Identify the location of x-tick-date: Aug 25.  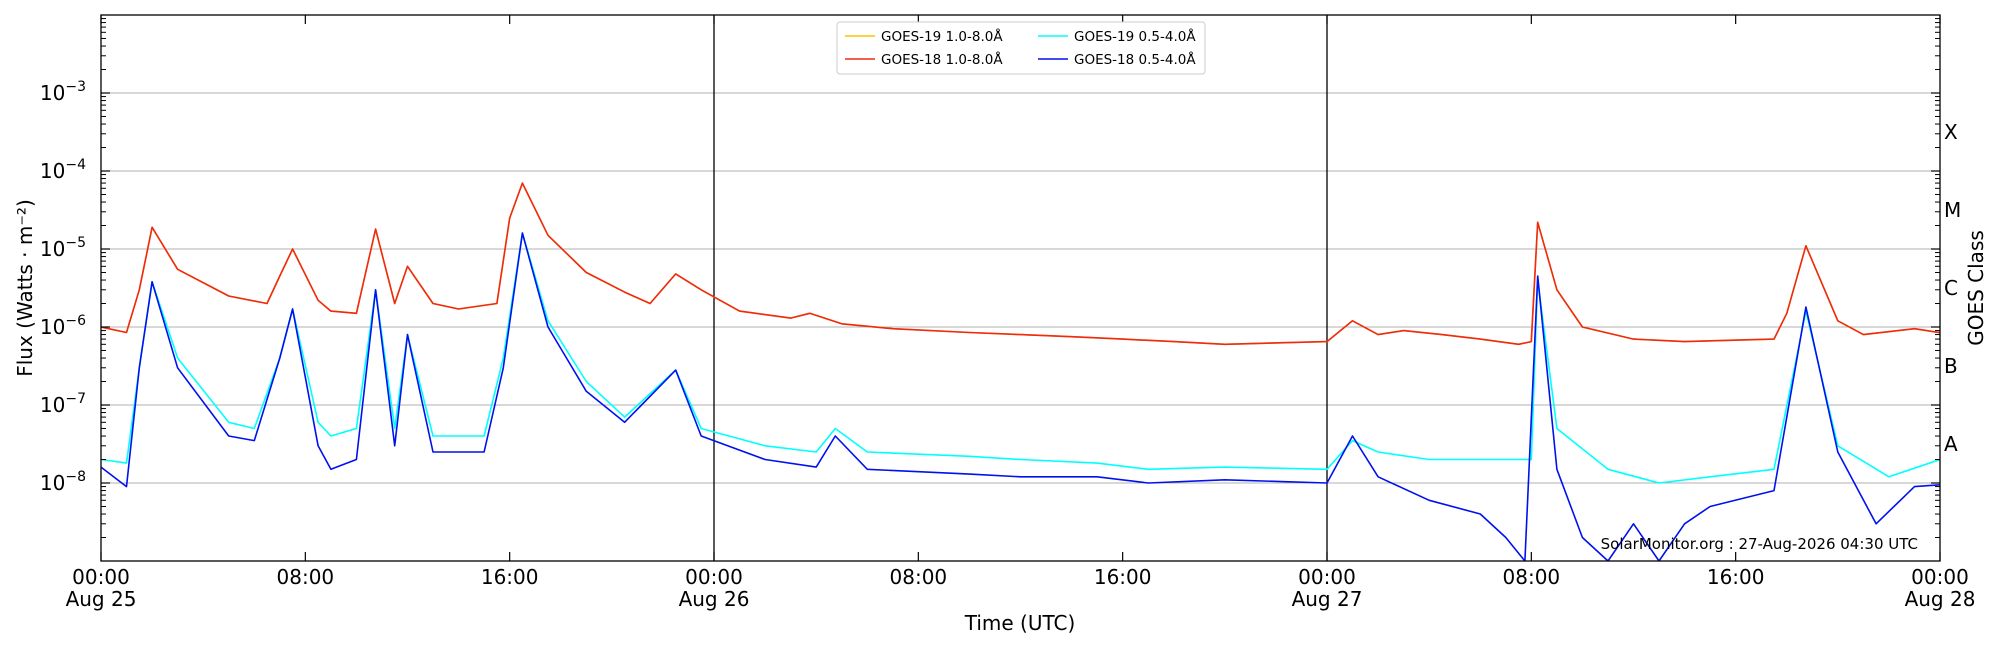
(101, 599).